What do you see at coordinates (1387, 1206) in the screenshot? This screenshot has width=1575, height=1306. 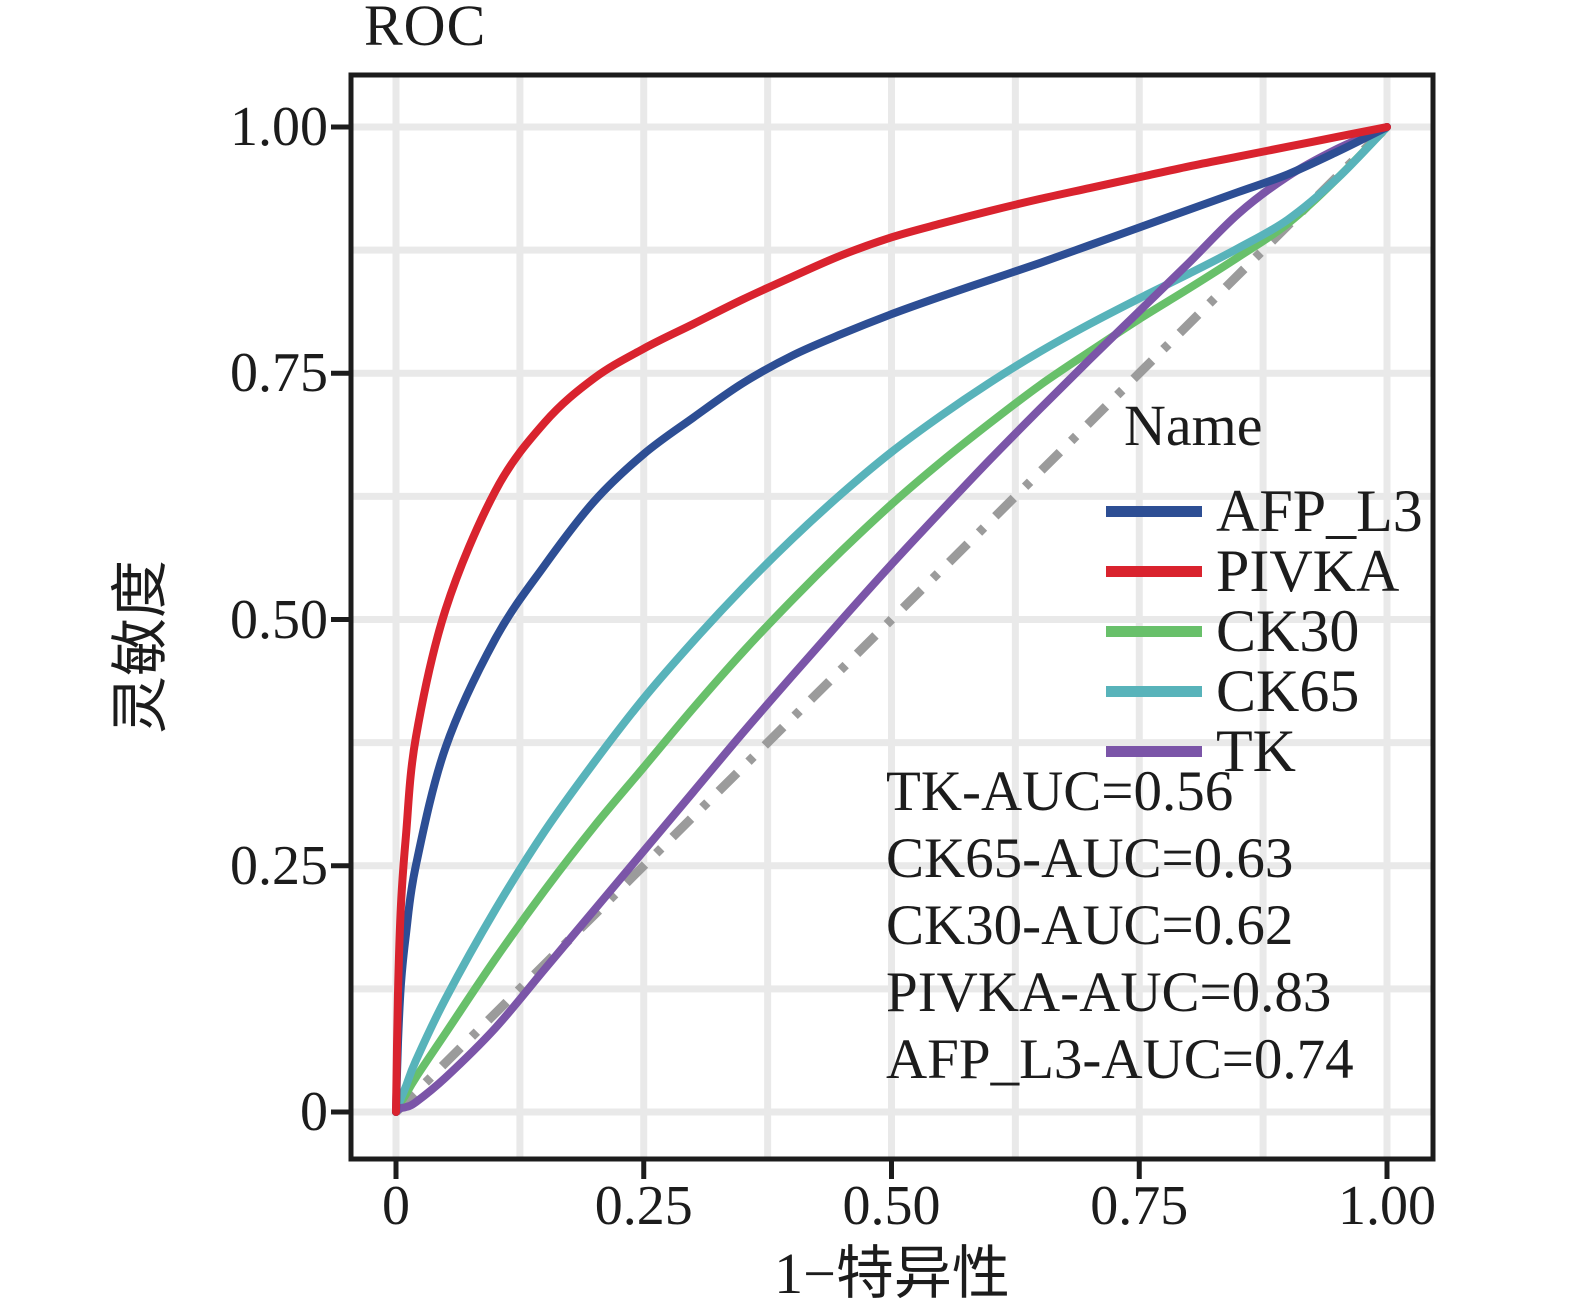 I see `x-tick-label: 1.00` at bounding box center [1387, 1206].